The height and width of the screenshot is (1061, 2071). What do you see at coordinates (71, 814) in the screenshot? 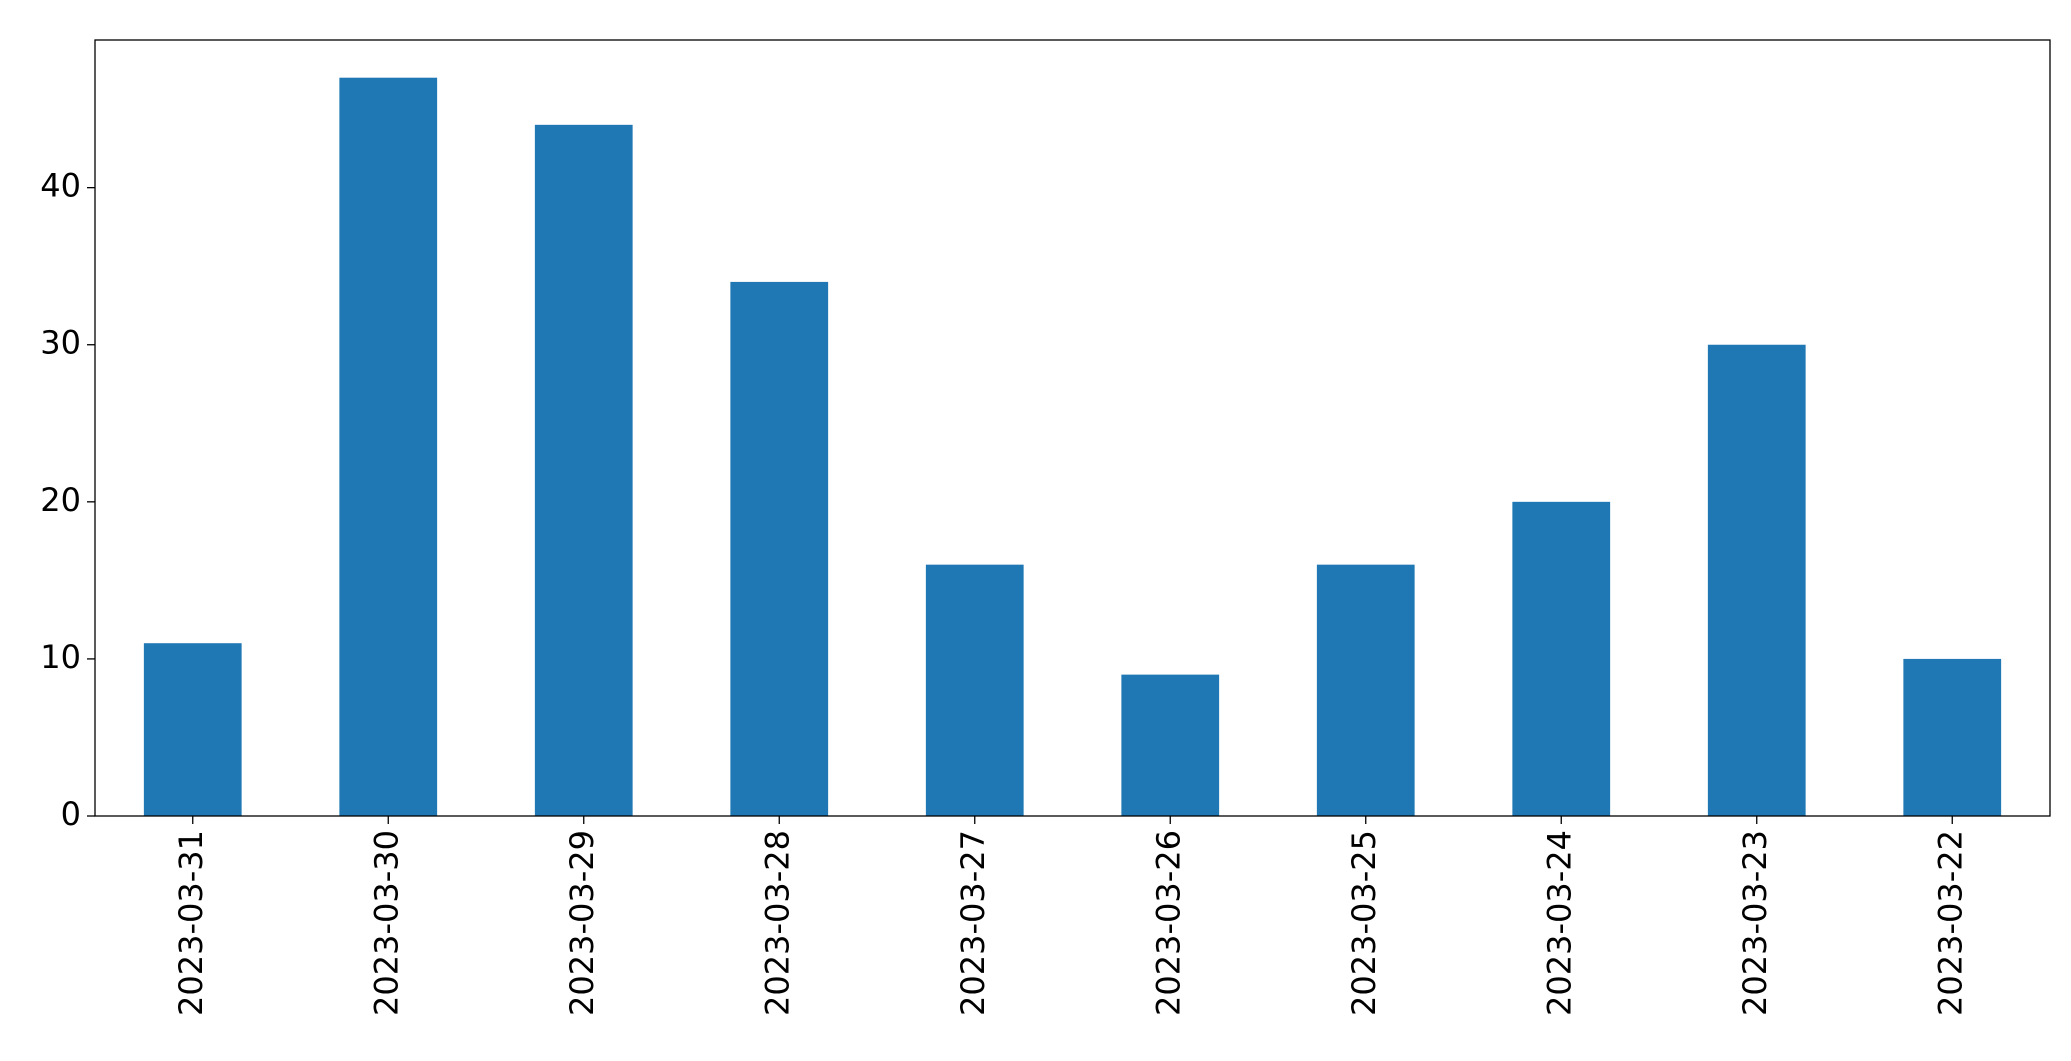
I see `y-tick-label: 0` at bounding box center [71, 814].